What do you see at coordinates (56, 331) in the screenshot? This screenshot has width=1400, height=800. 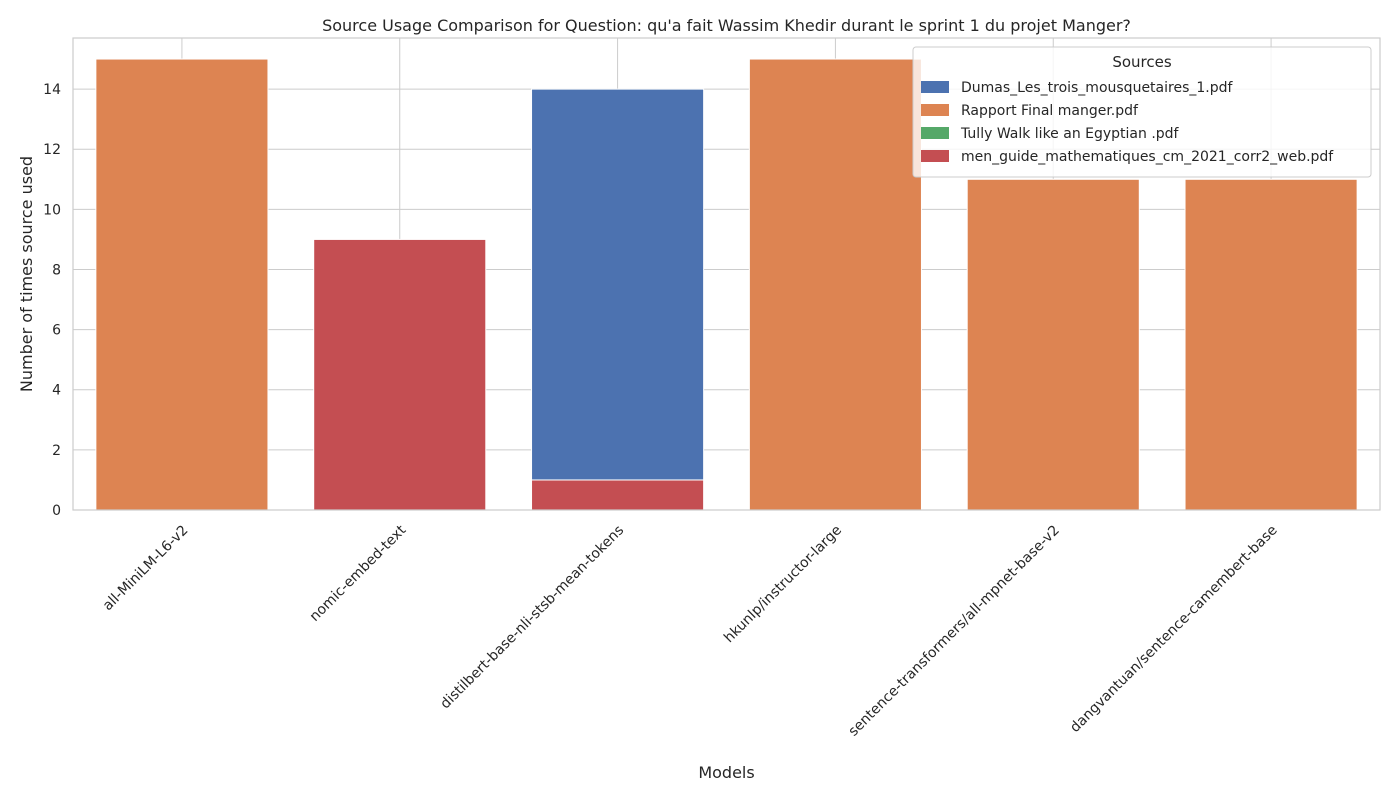 I see `y-tick-label: 6` at bounding box center [56, 331].